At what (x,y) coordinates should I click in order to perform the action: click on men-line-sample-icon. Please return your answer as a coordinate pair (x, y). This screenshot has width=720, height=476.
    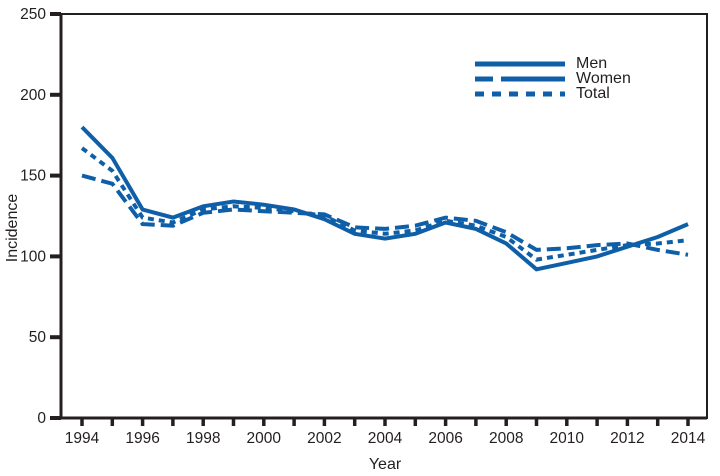
    Looking at the image, I should click on (520, 63).